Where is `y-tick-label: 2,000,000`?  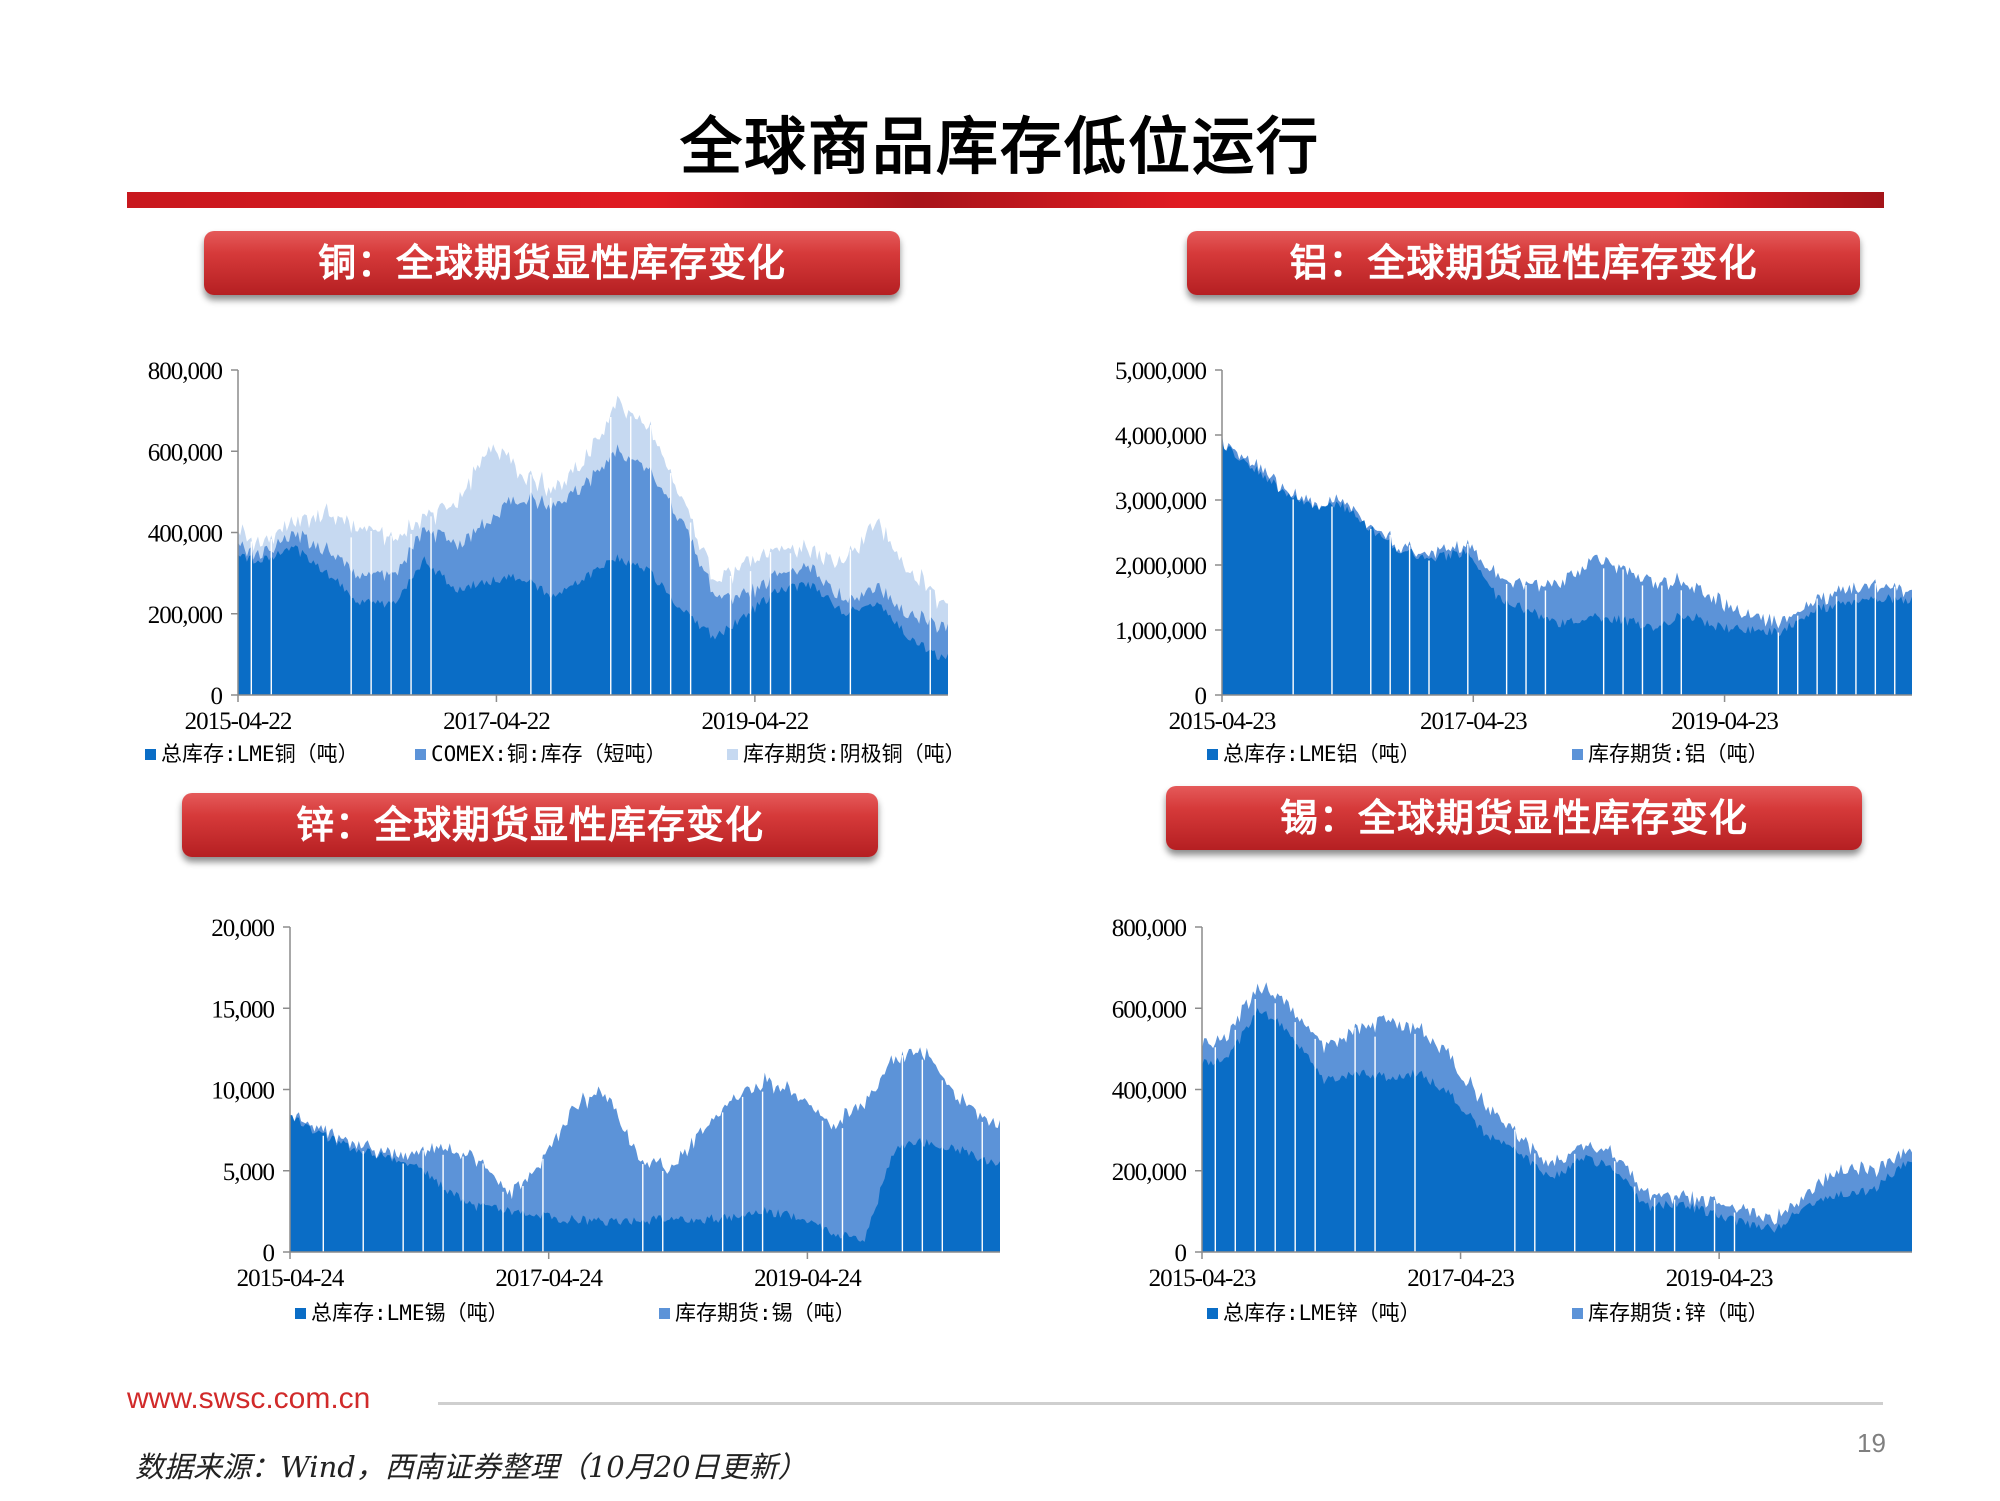
y-tick-label: 2,000,000 is located at coordinates (1161, 566).